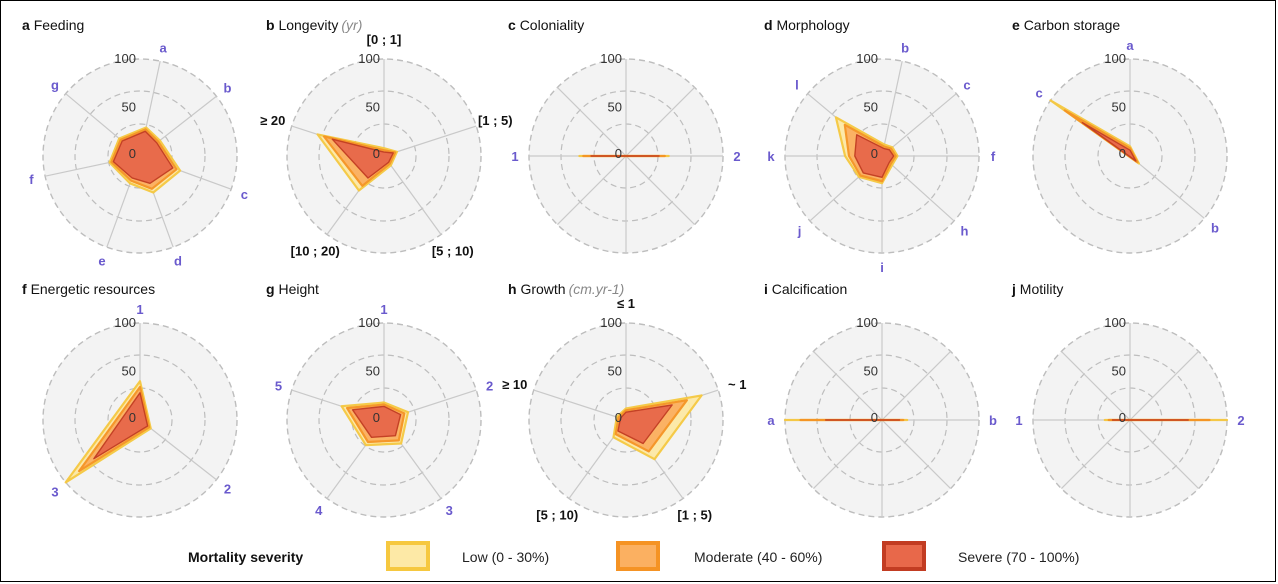 Image resolution: width=1278 pixels, height=584 pixels. I want to click on radar-chart-c: 0 50 100 1 2, so click(626, 152).